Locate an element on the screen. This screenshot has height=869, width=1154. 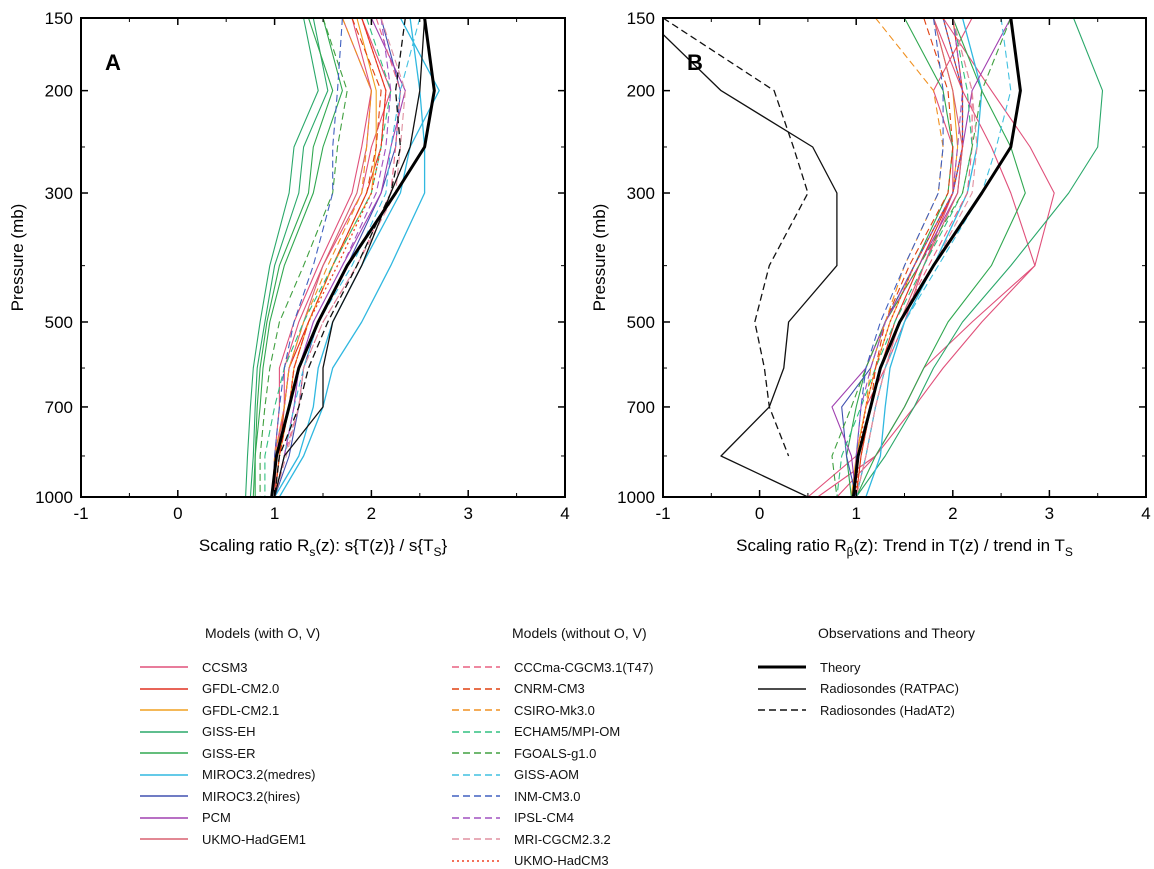
legend-item: GFDL-CM2.1 is located at coordinates (209, 710).